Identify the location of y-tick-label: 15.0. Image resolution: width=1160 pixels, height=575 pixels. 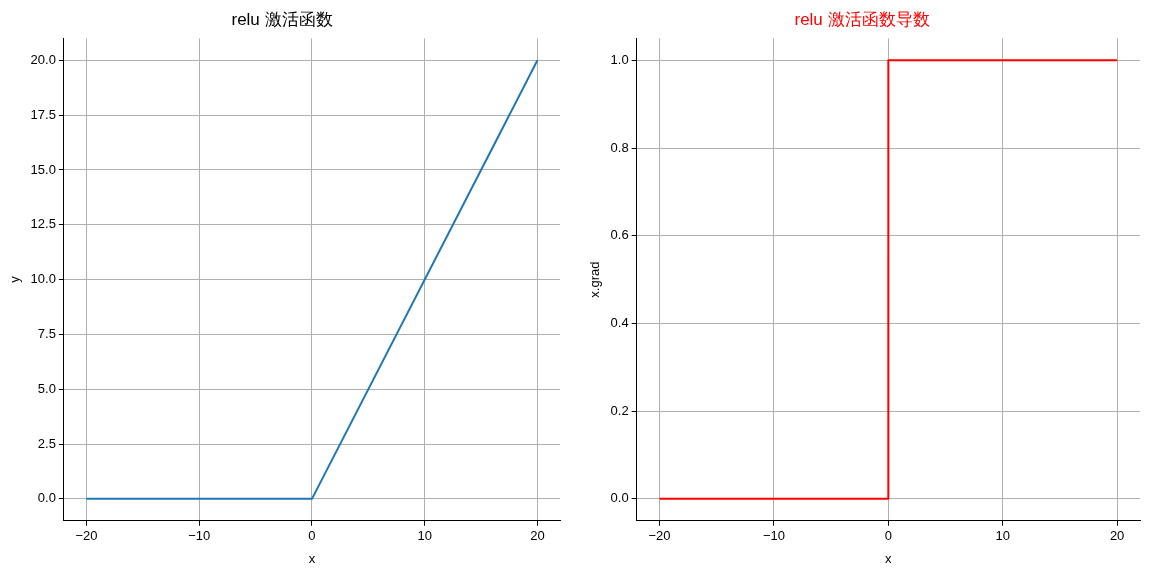
(43, 169).